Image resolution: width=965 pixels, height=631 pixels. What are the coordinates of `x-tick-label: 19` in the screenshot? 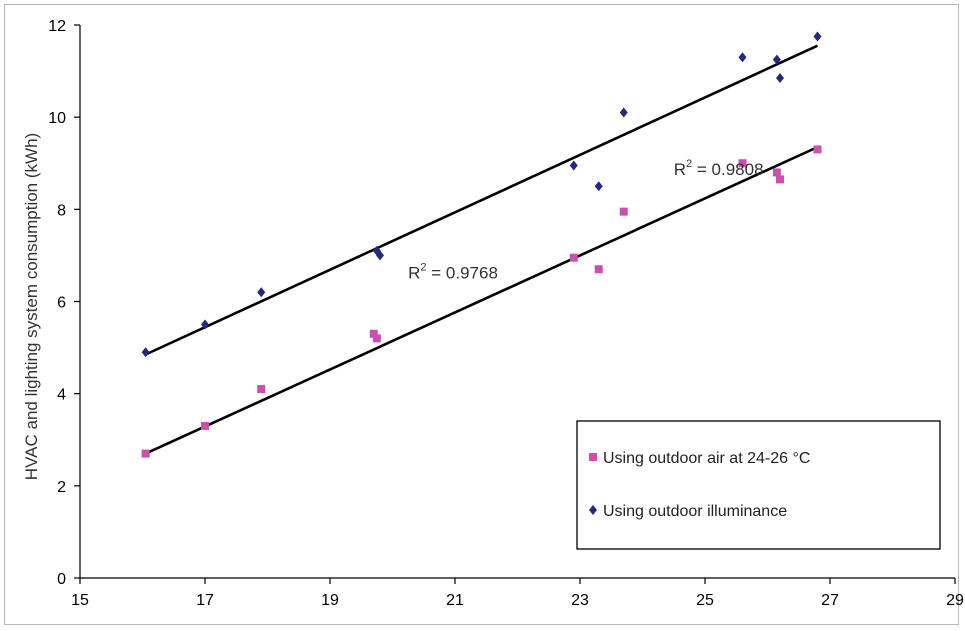 It's located at (330, 600).